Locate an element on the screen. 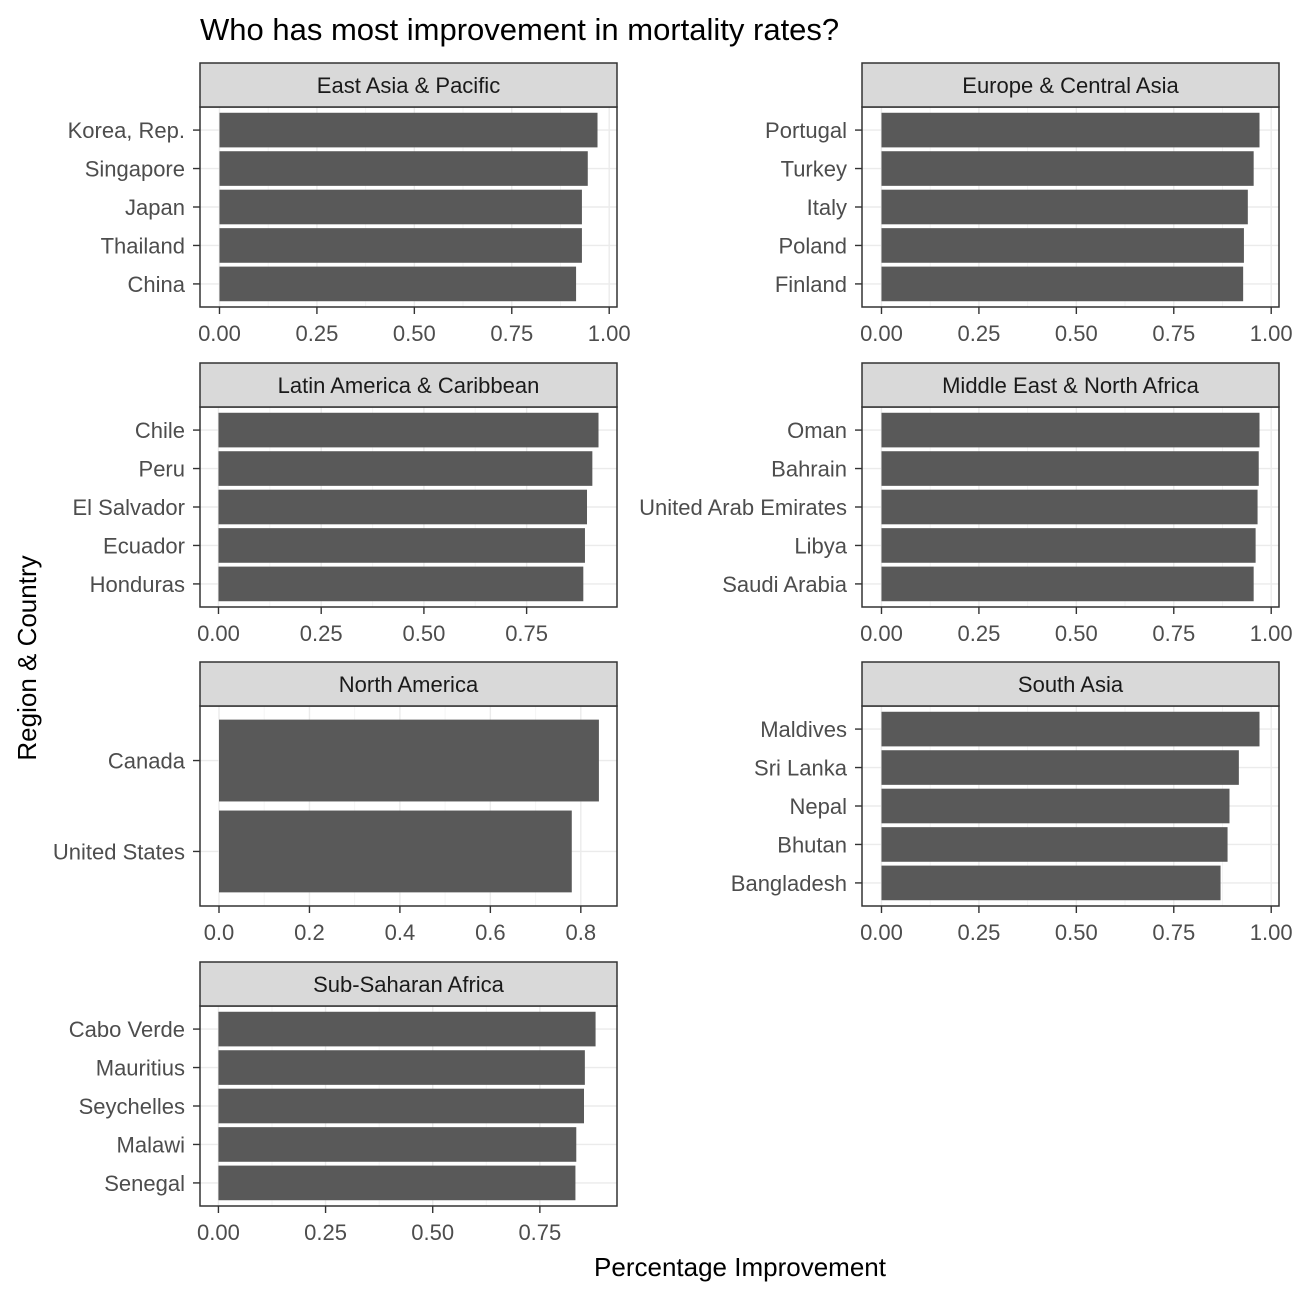 The image size is (1296, 1296). facet-strip-label: East Asia & Pacific is located at coordinates (408, 85).